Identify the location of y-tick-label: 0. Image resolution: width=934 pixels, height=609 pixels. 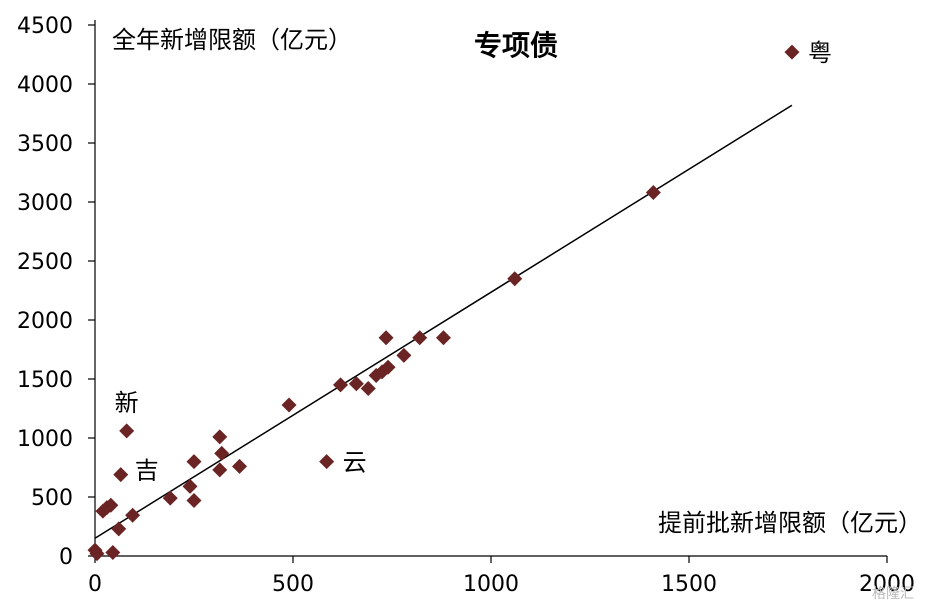
(66, 557).